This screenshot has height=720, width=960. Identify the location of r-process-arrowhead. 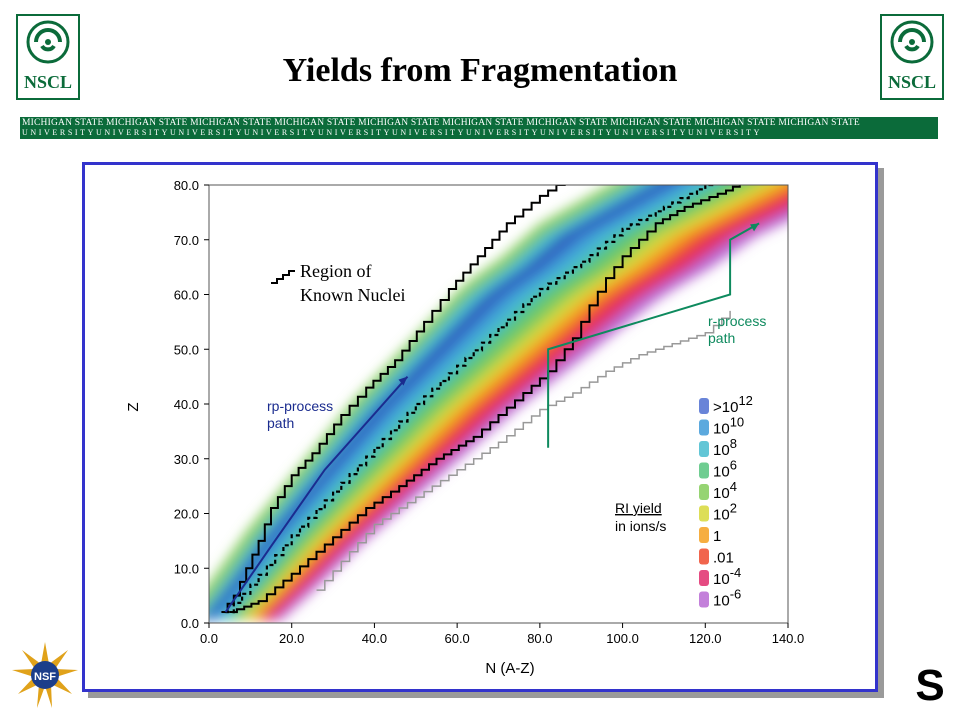
(755, 227).